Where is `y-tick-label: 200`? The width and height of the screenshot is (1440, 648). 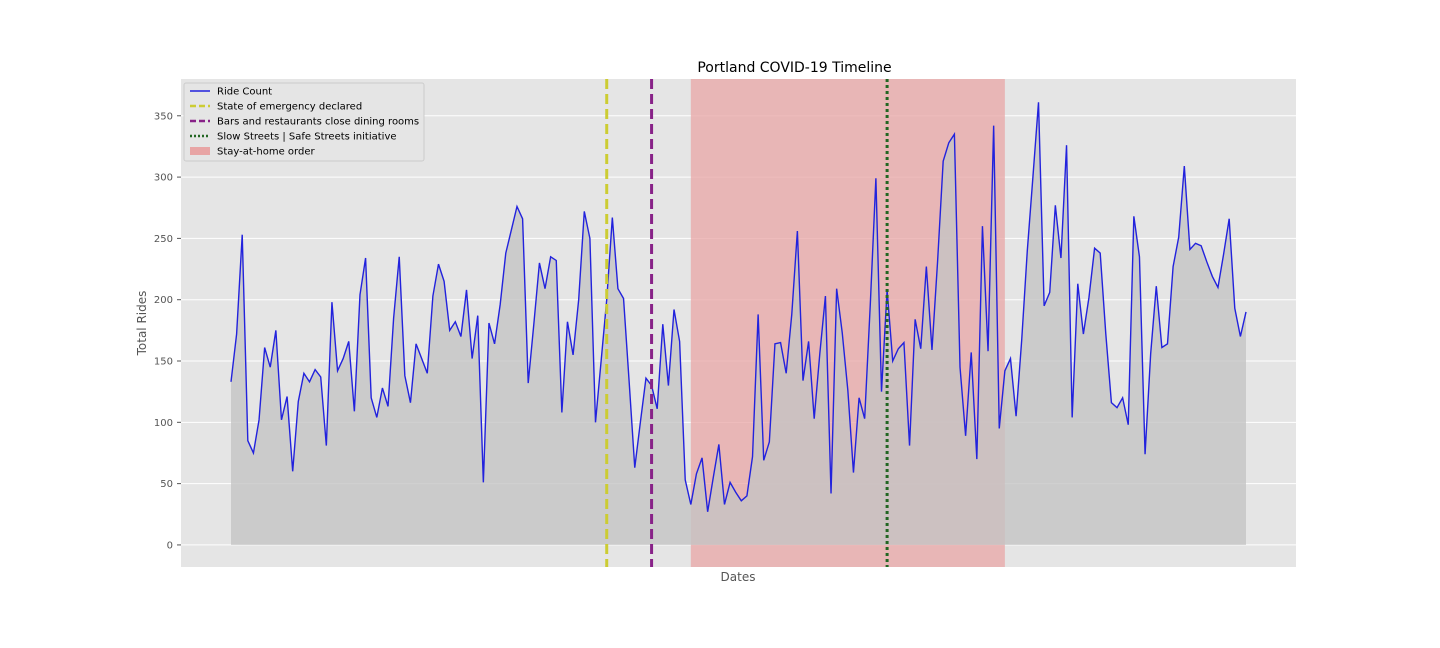
y-tick-label: 200 is located at coordinates (163, 300).